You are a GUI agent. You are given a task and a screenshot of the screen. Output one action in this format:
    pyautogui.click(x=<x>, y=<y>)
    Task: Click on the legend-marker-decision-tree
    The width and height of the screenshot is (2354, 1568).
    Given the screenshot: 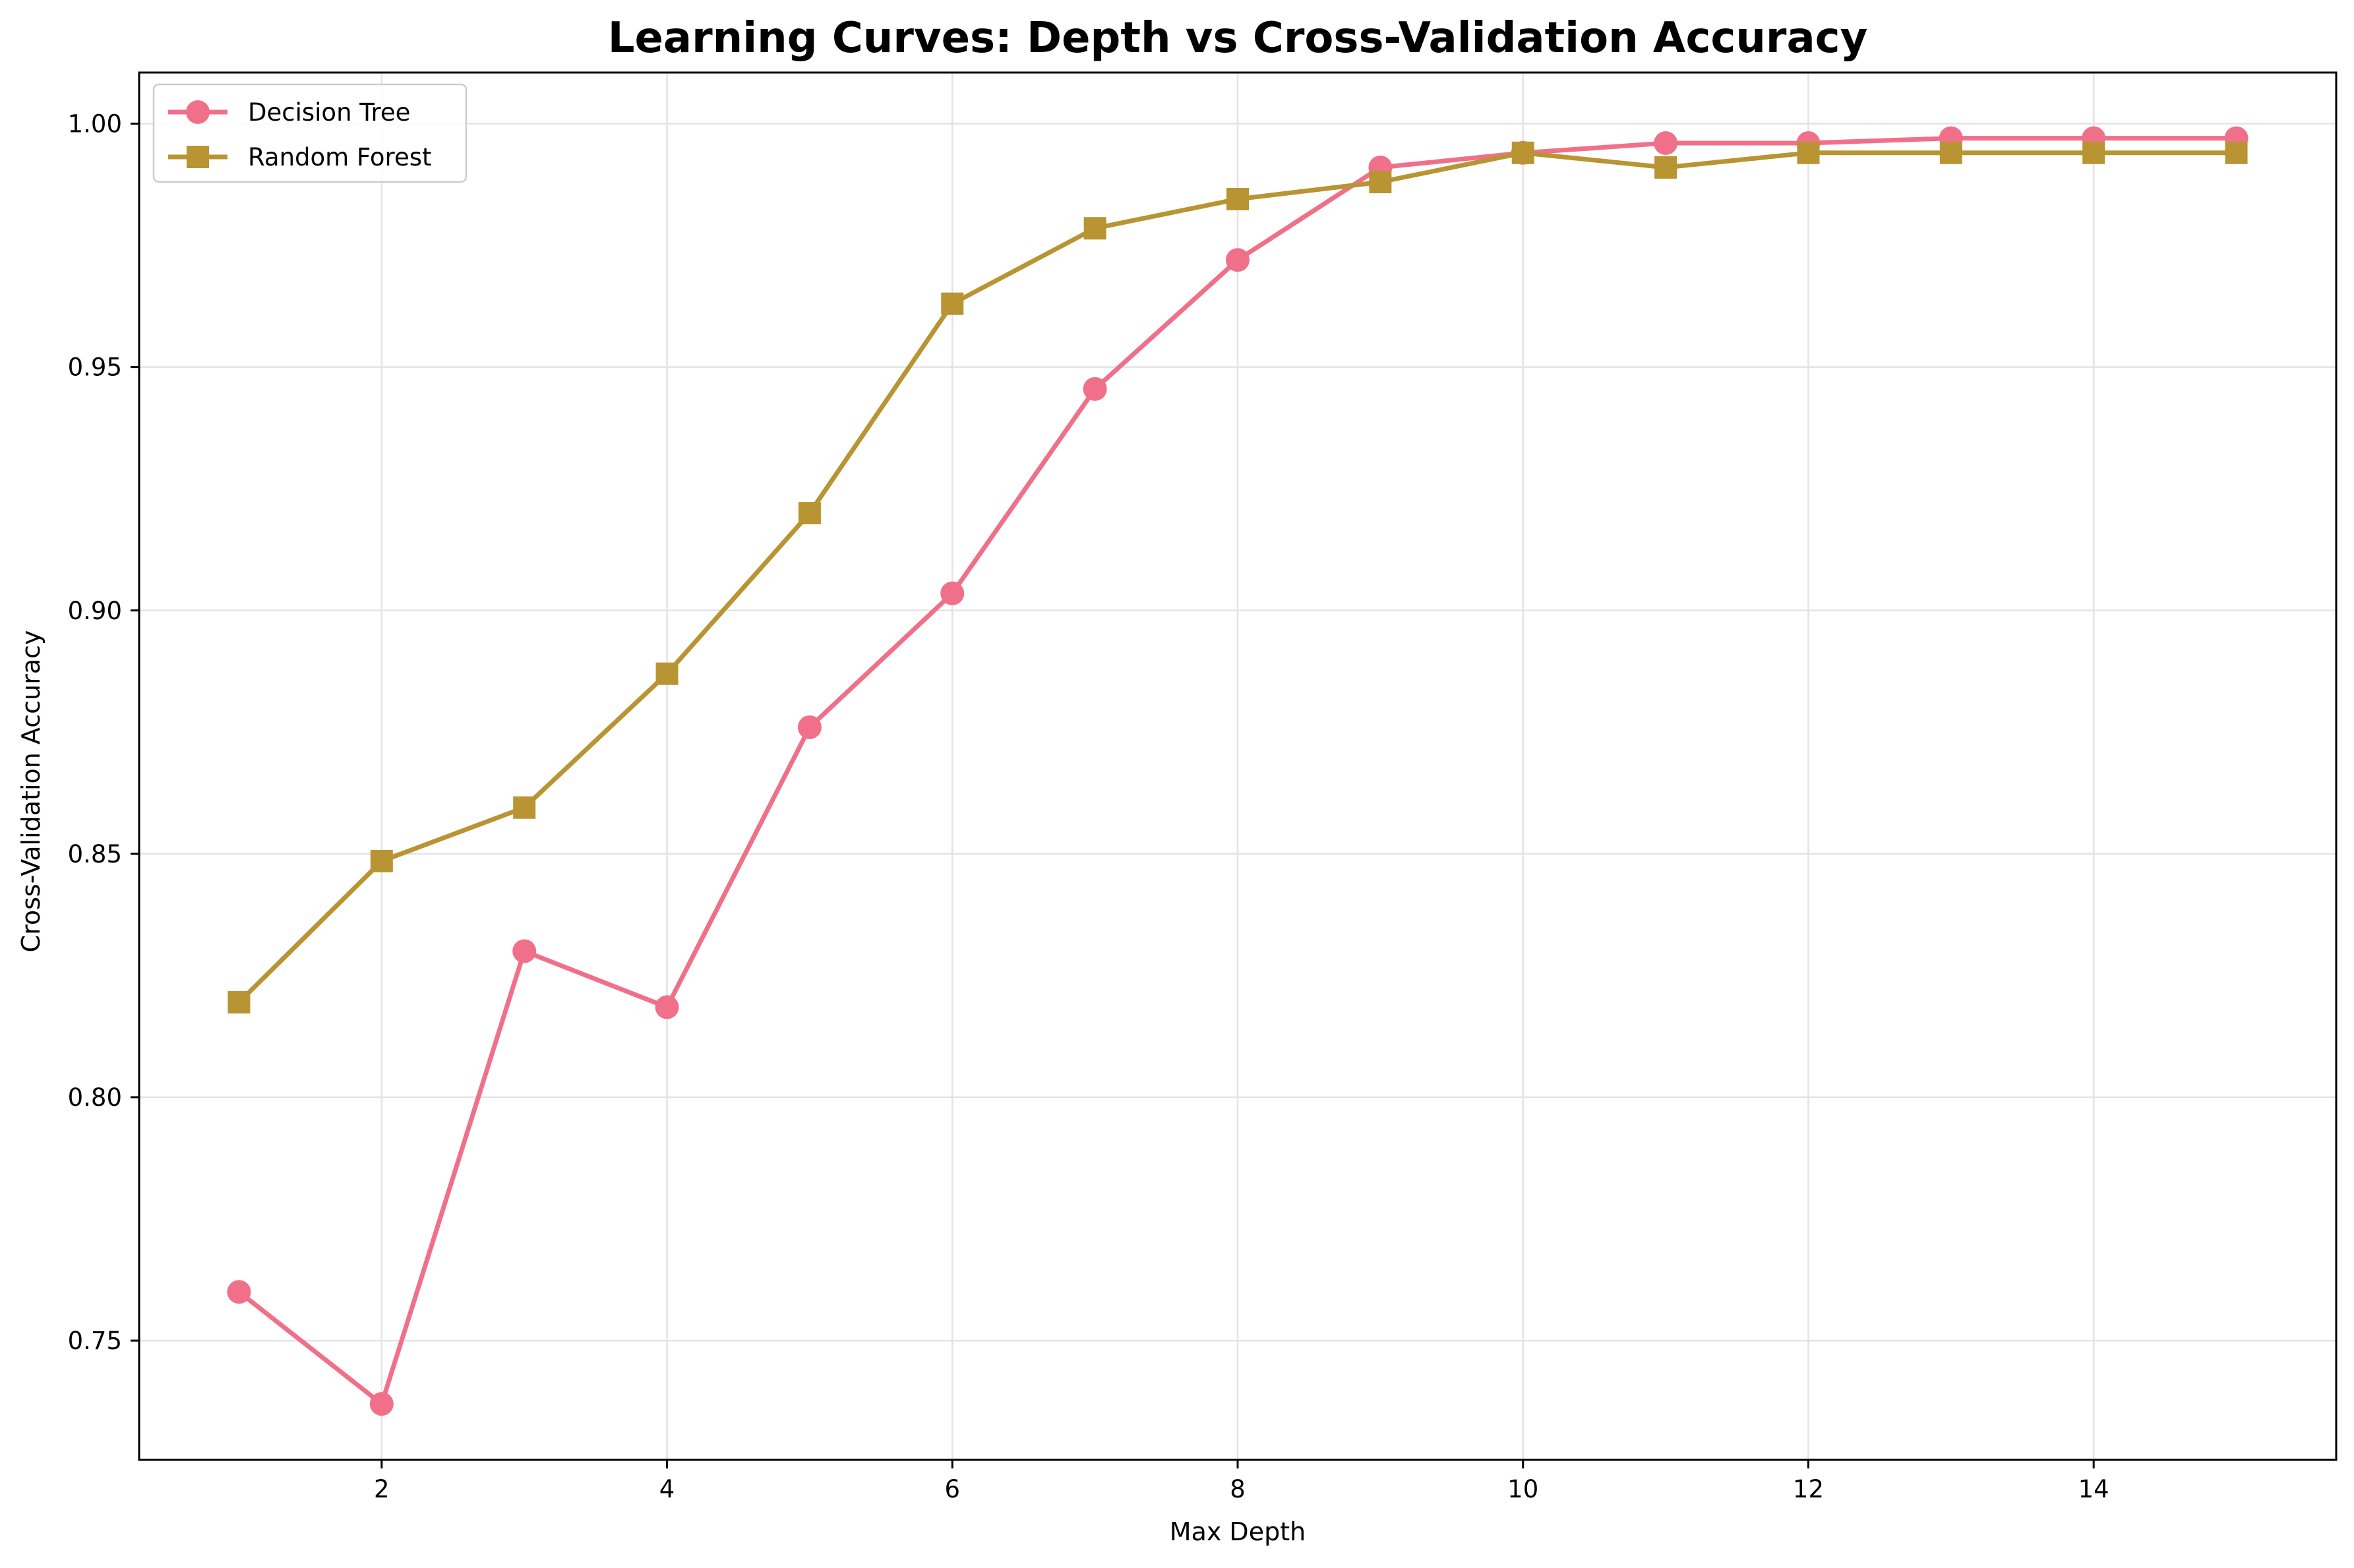 What is the action you would take?
    pyautogui.click(x=198, y=112)
    